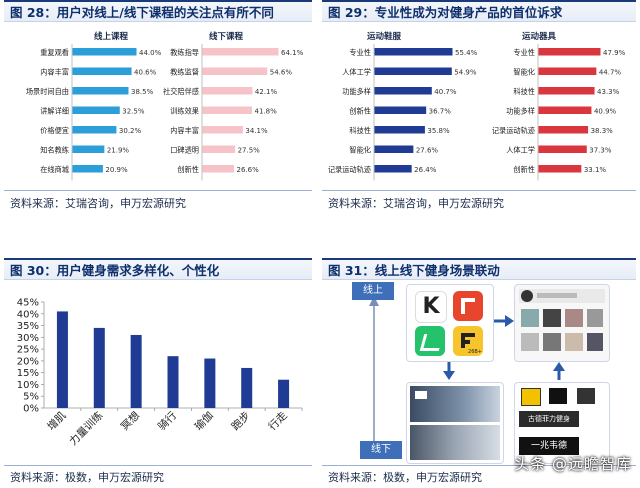 Image resolution: width=640 pixels, height=488 pixels. Describe the element at coordinates (479, 190) in the screenshot. I see `fig29-rule` at that location.